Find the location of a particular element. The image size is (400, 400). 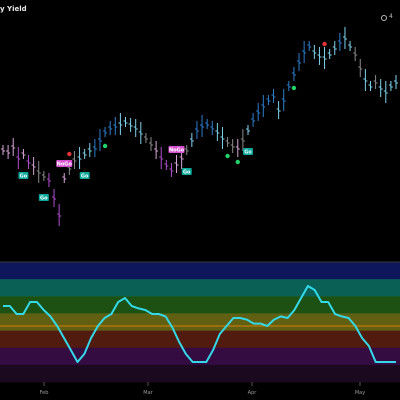

signal-label: NoGo is located at coordinates (65, 164).